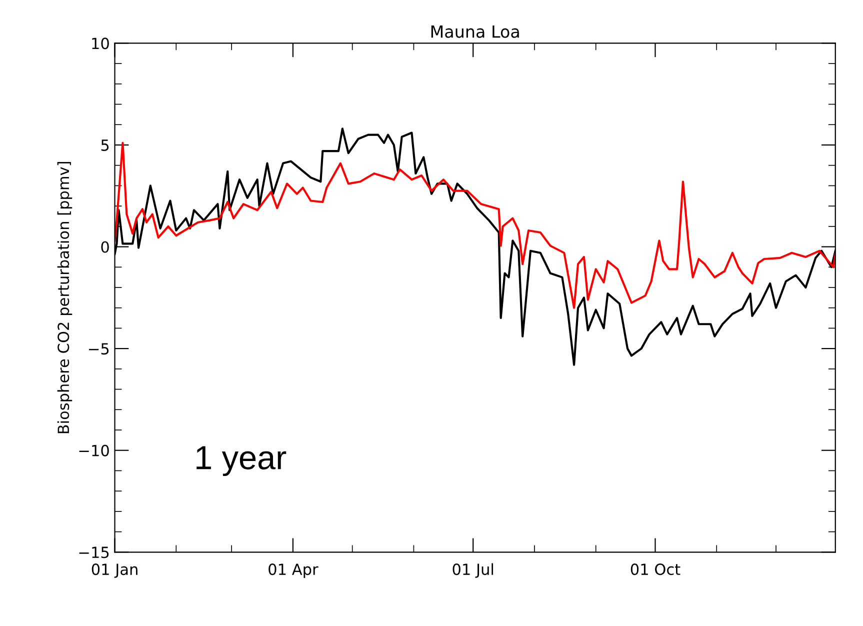  I want to click on annotation: 1 year, so click(241, 461).